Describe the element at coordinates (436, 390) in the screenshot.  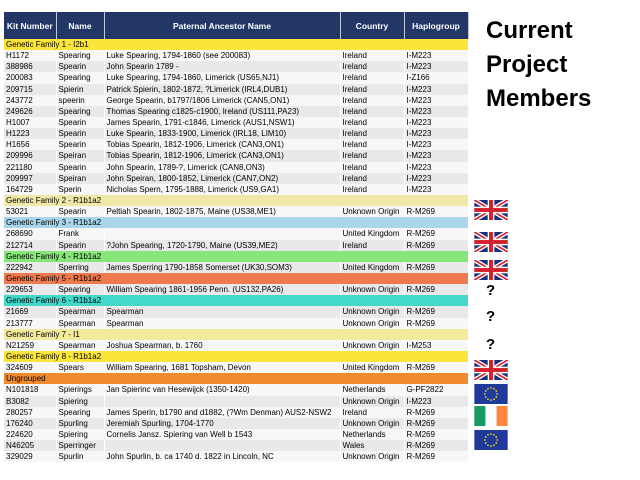
I see `haplogroup-cell: G-PF2822` at that location.